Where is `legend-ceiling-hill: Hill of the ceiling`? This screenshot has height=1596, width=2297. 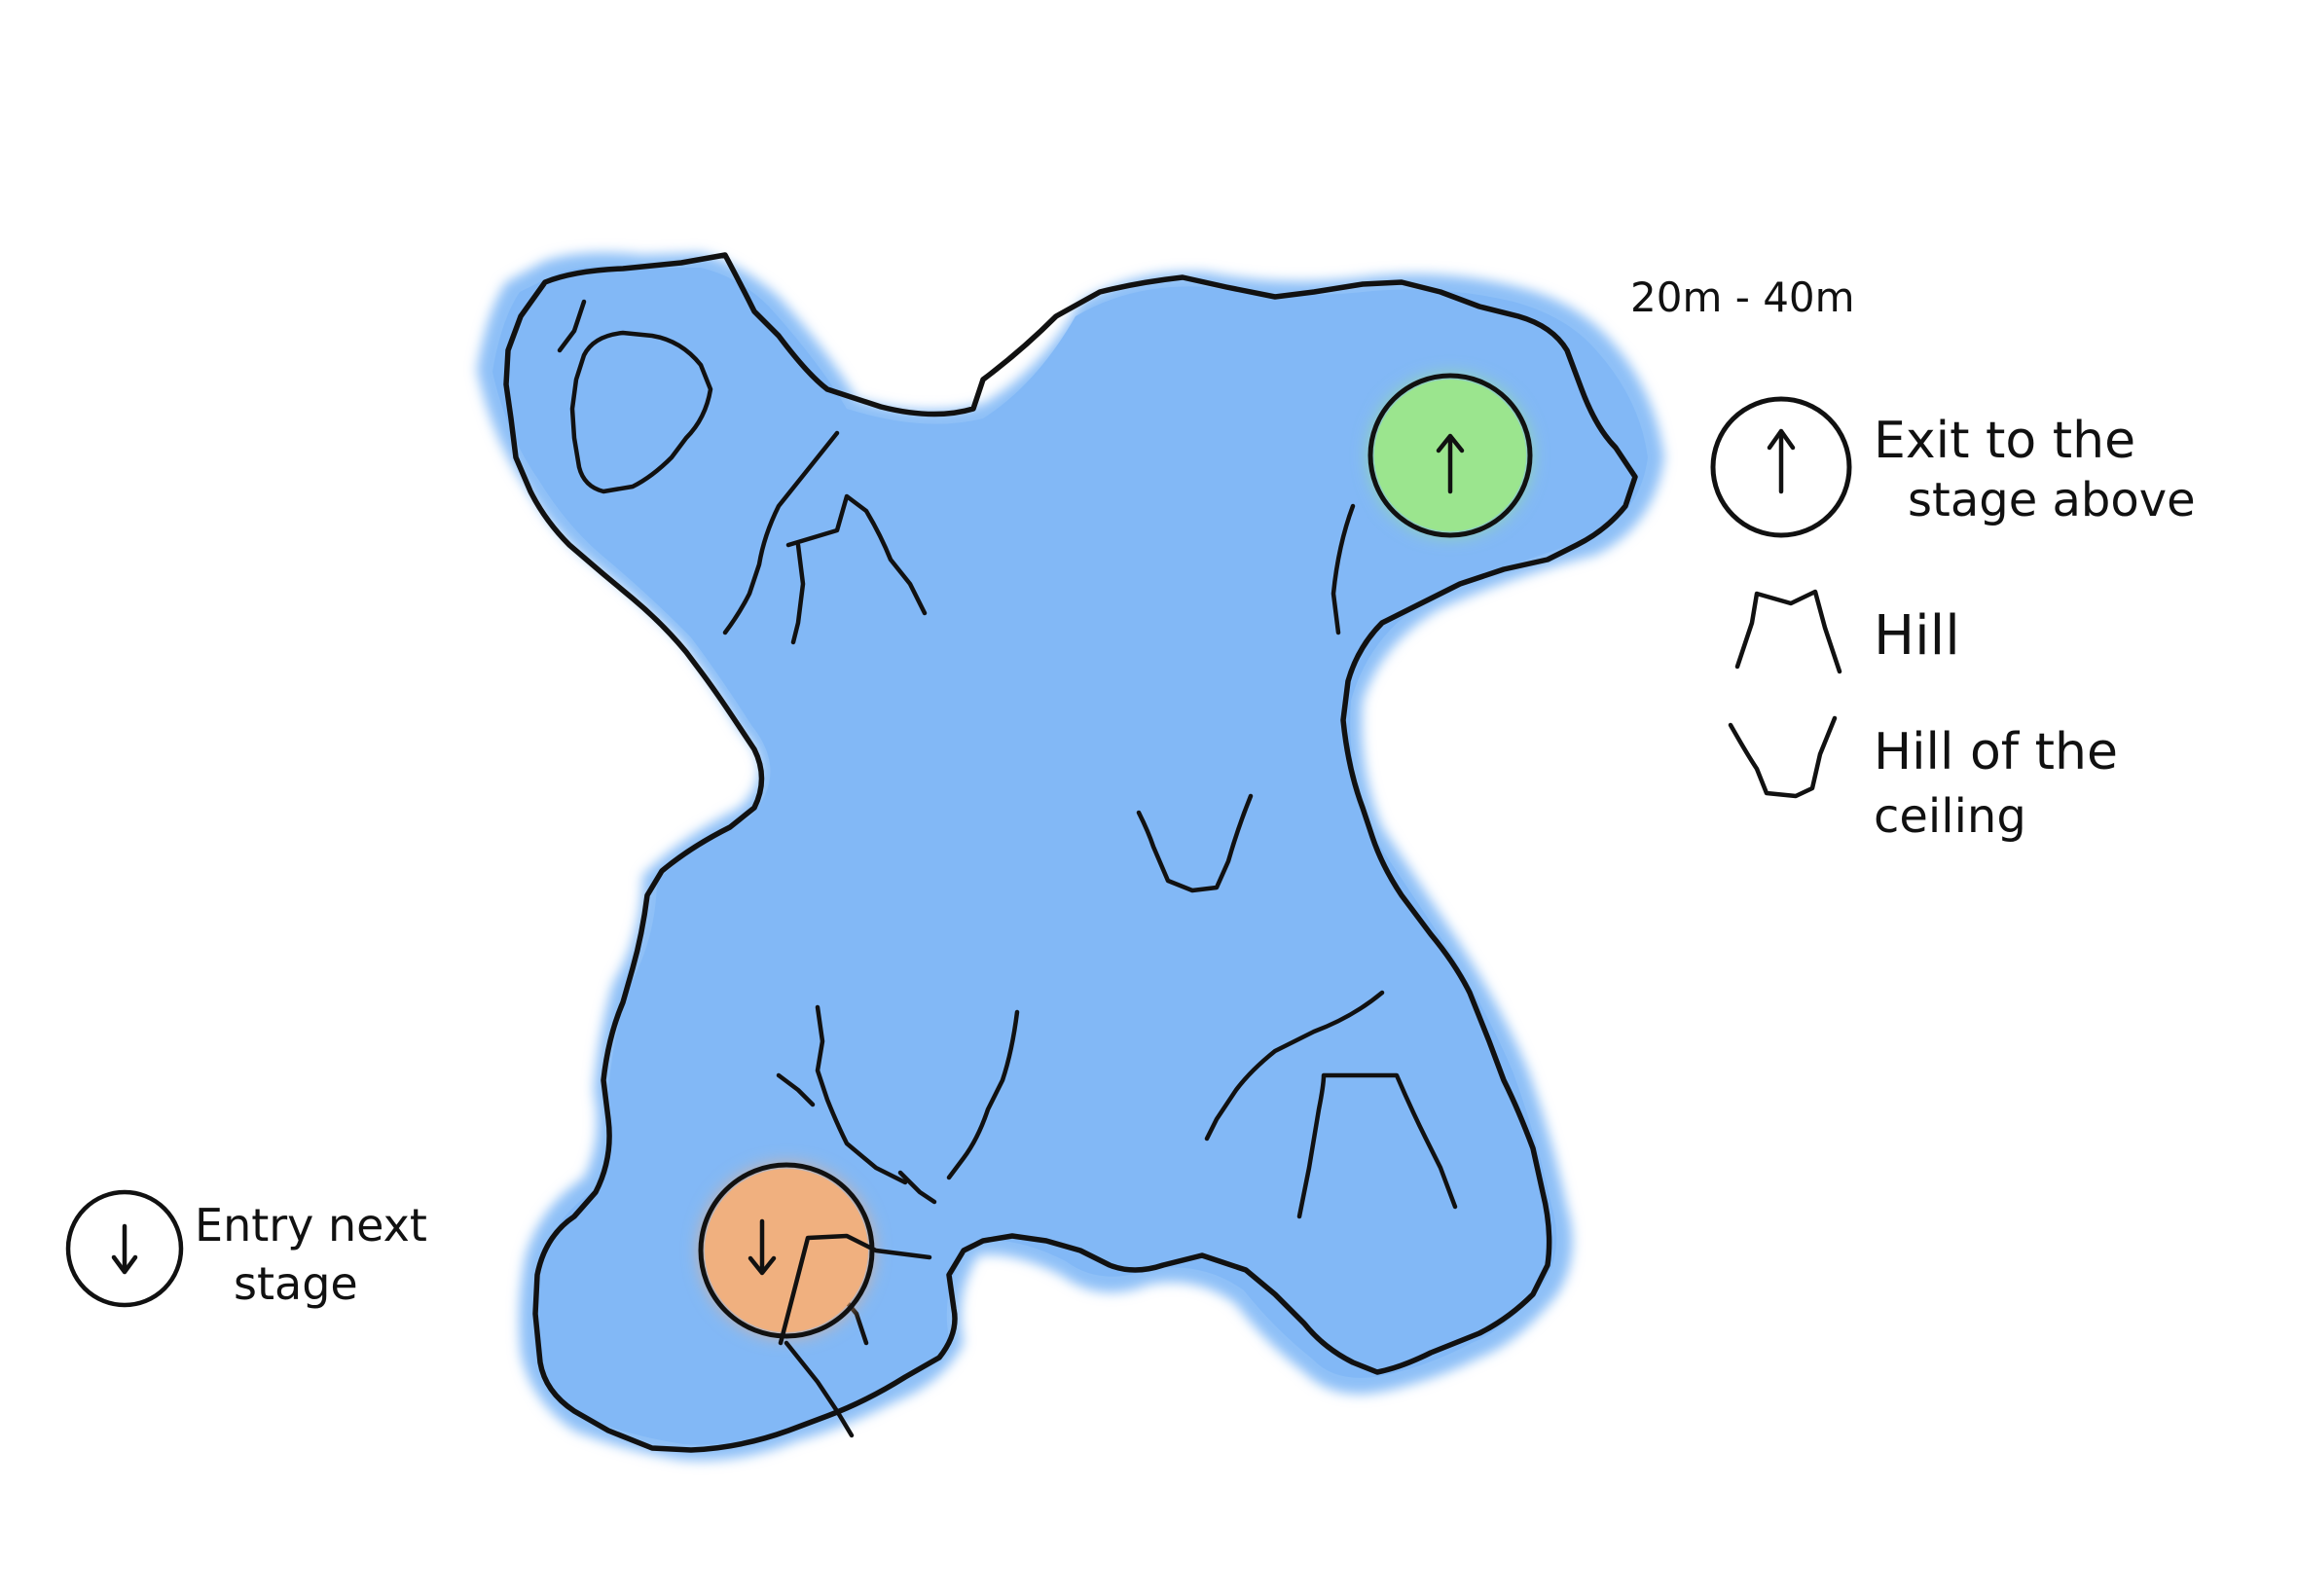
legend-ceiling-hill: Hill of the ceiling is located at coordinates (1923, 779).